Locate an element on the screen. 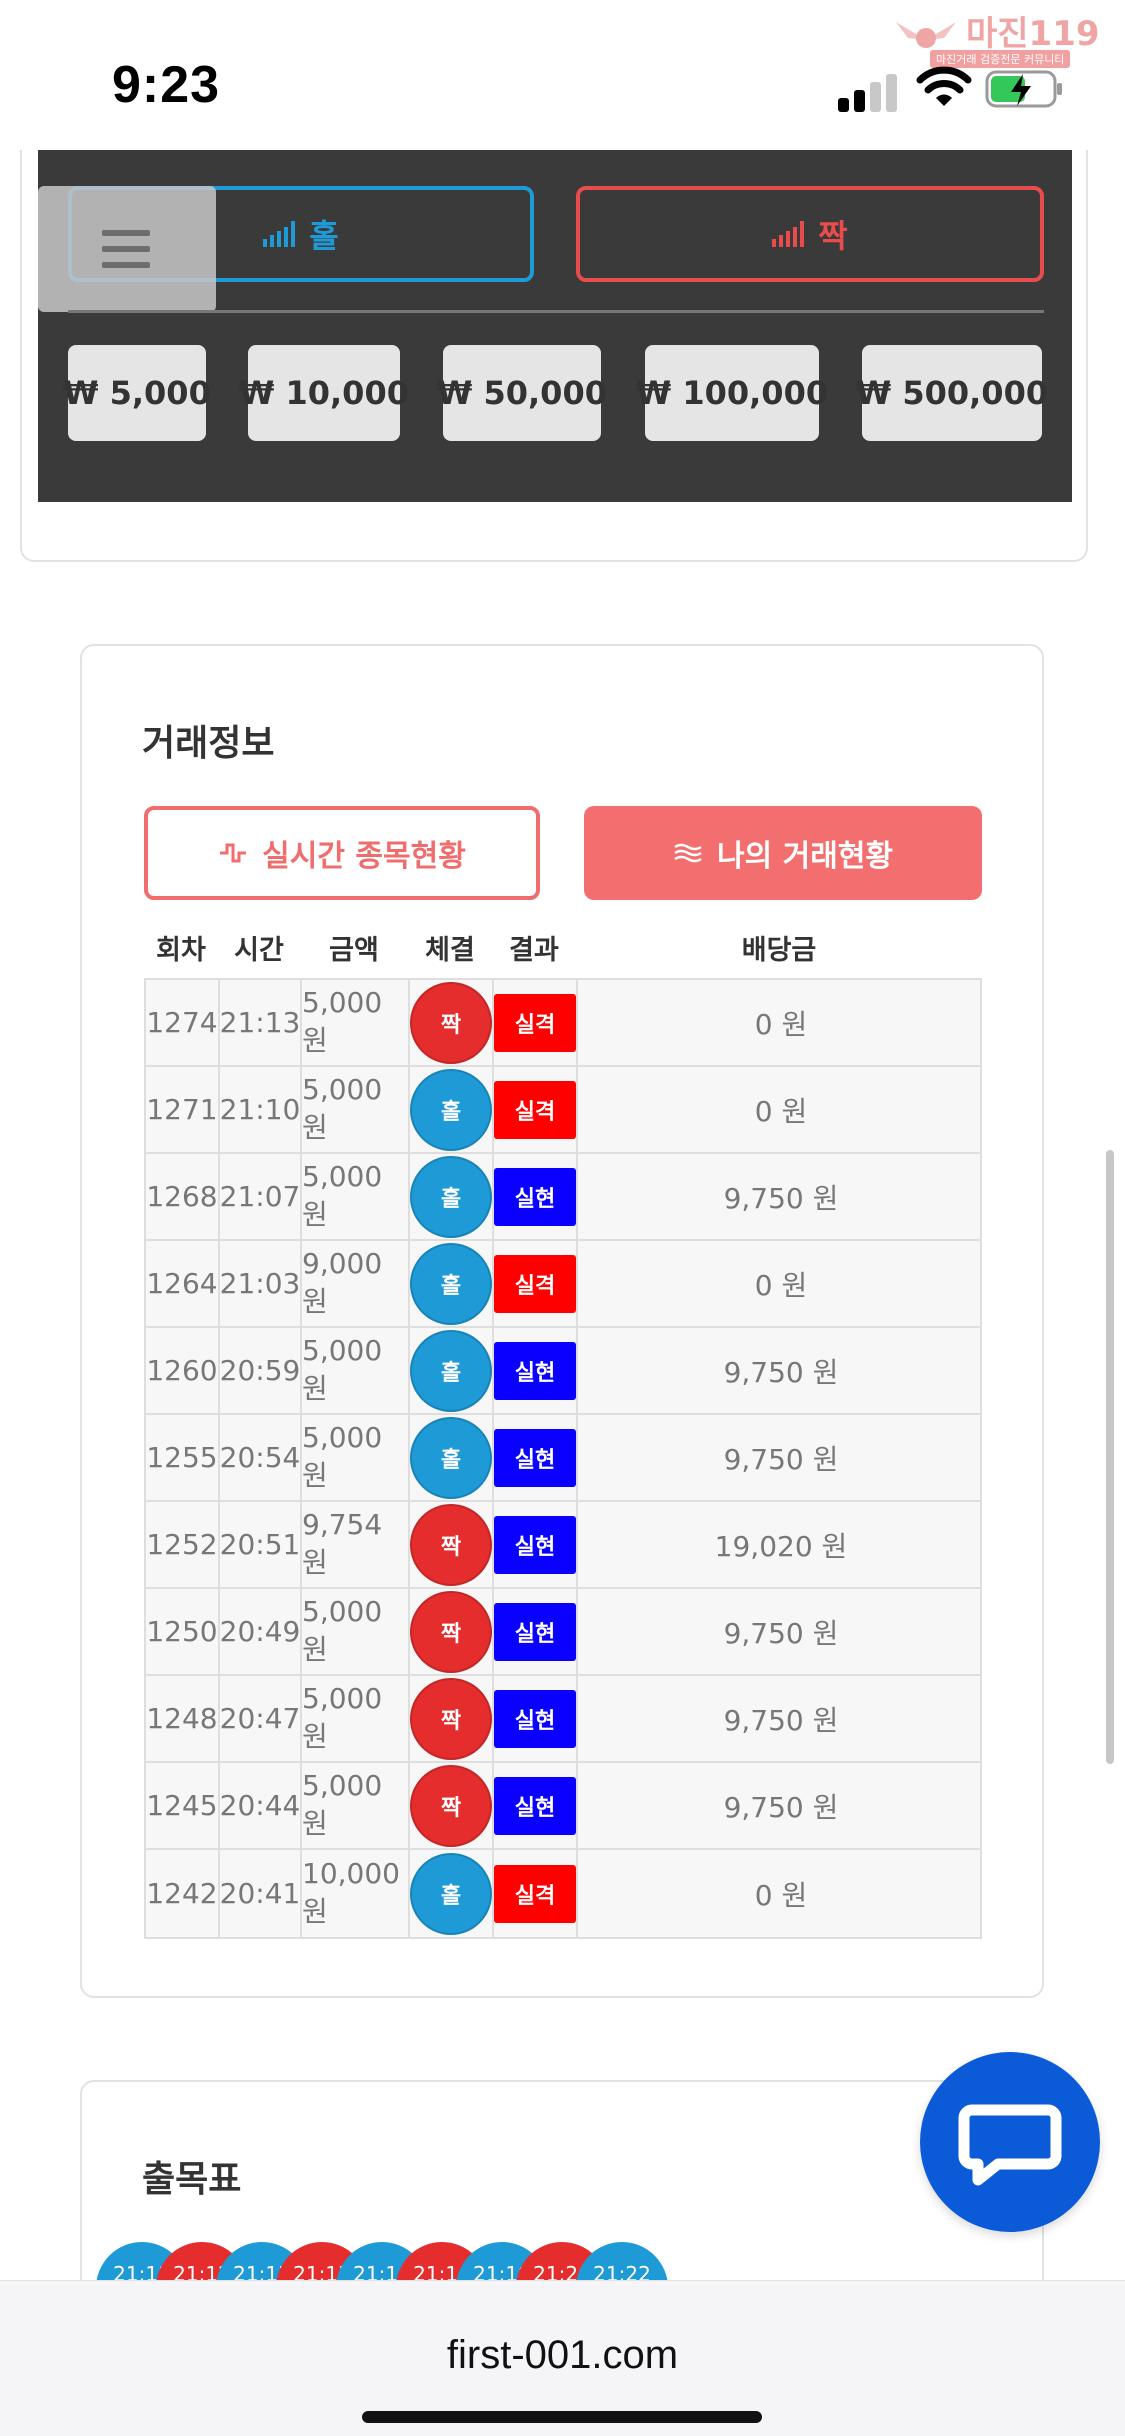 The image size is (1125, 2436). chip-10000-button: ₩ 10,000 is located at coordinates (324, 393).